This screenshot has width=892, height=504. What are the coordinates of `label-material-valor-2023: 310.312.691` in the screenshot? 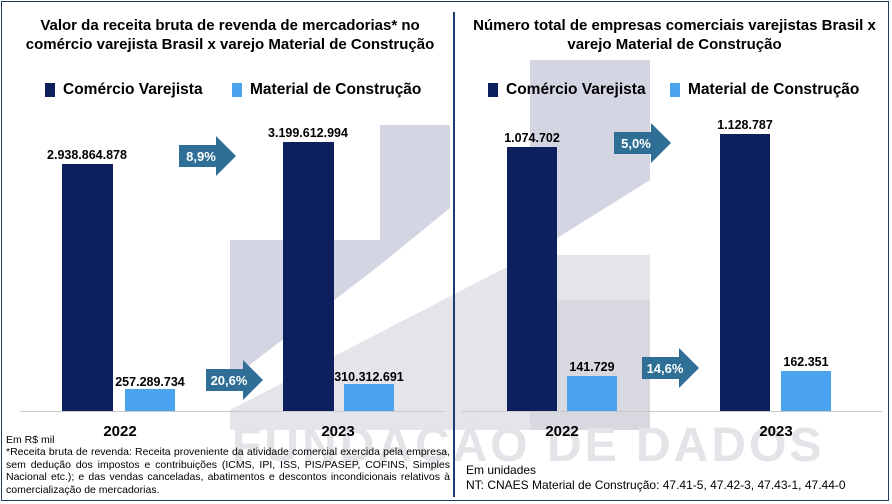 It's located at (369, 377).